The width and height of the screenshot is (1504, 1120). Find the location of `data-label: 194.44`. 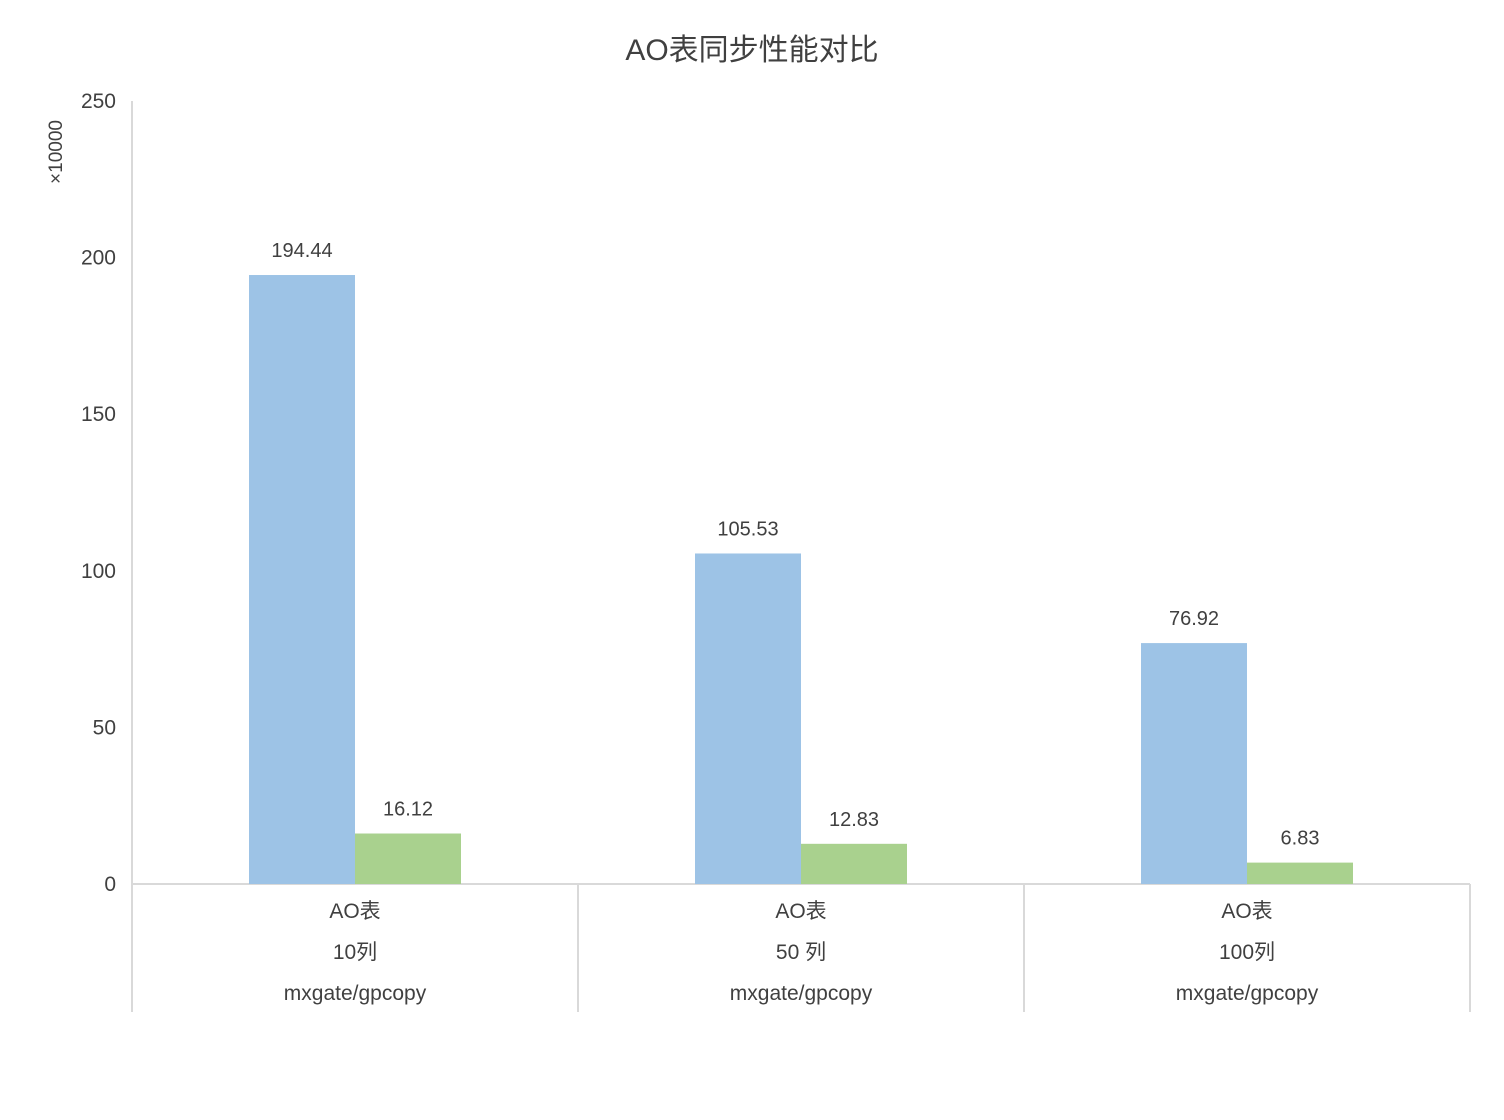

data-label: 194.44 is located at coordinates (301, 251).